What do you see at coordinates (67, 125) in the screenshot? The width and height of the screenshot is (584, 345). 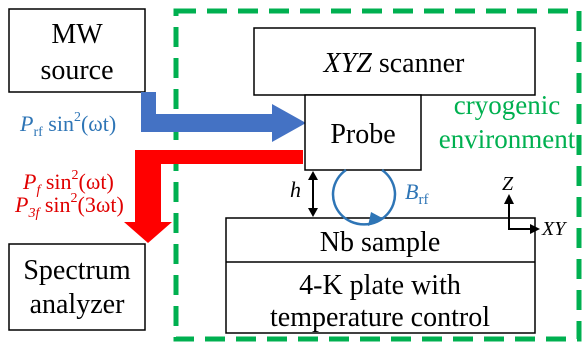 I see `prf-signal-label: Prf sin2(ωt)` at bounding box center [67, 125].